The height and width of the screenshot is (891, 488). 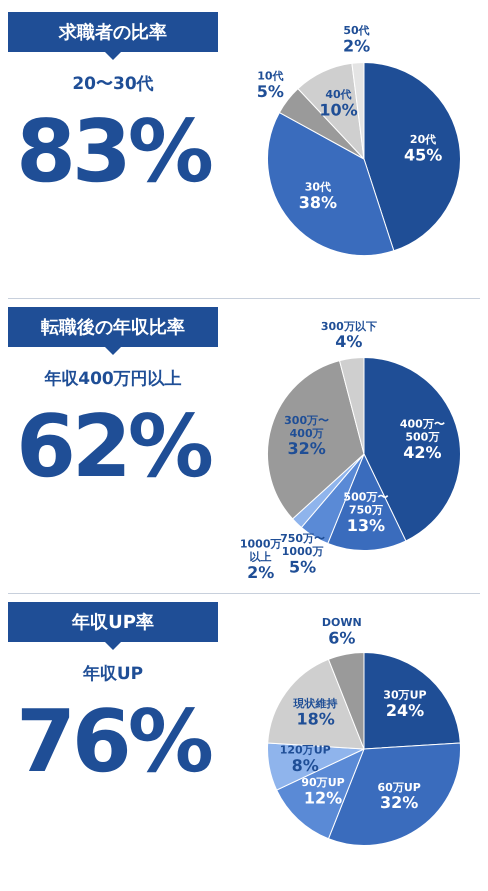 I want to click on data-label: 13%, so click(x=366, y=525).